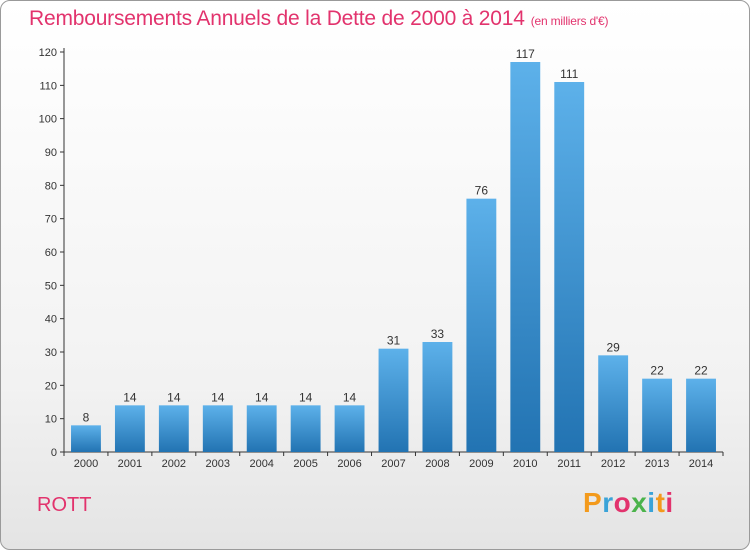 The image size is (750, 550). Describe the element at coordinates (174, 464) in the screenshot. I see `x-tick-label: 2002` at that location.